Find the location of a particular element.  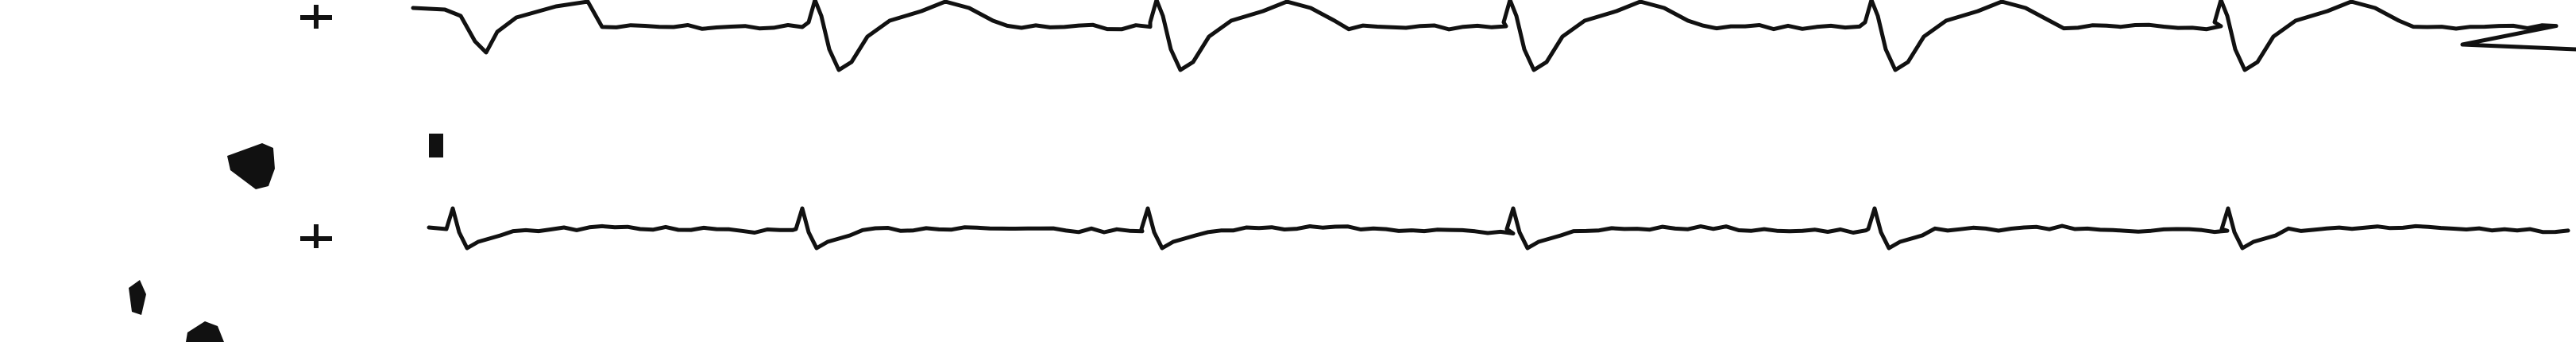

lead-bottom-trace is located at coordinates (1498, 228).